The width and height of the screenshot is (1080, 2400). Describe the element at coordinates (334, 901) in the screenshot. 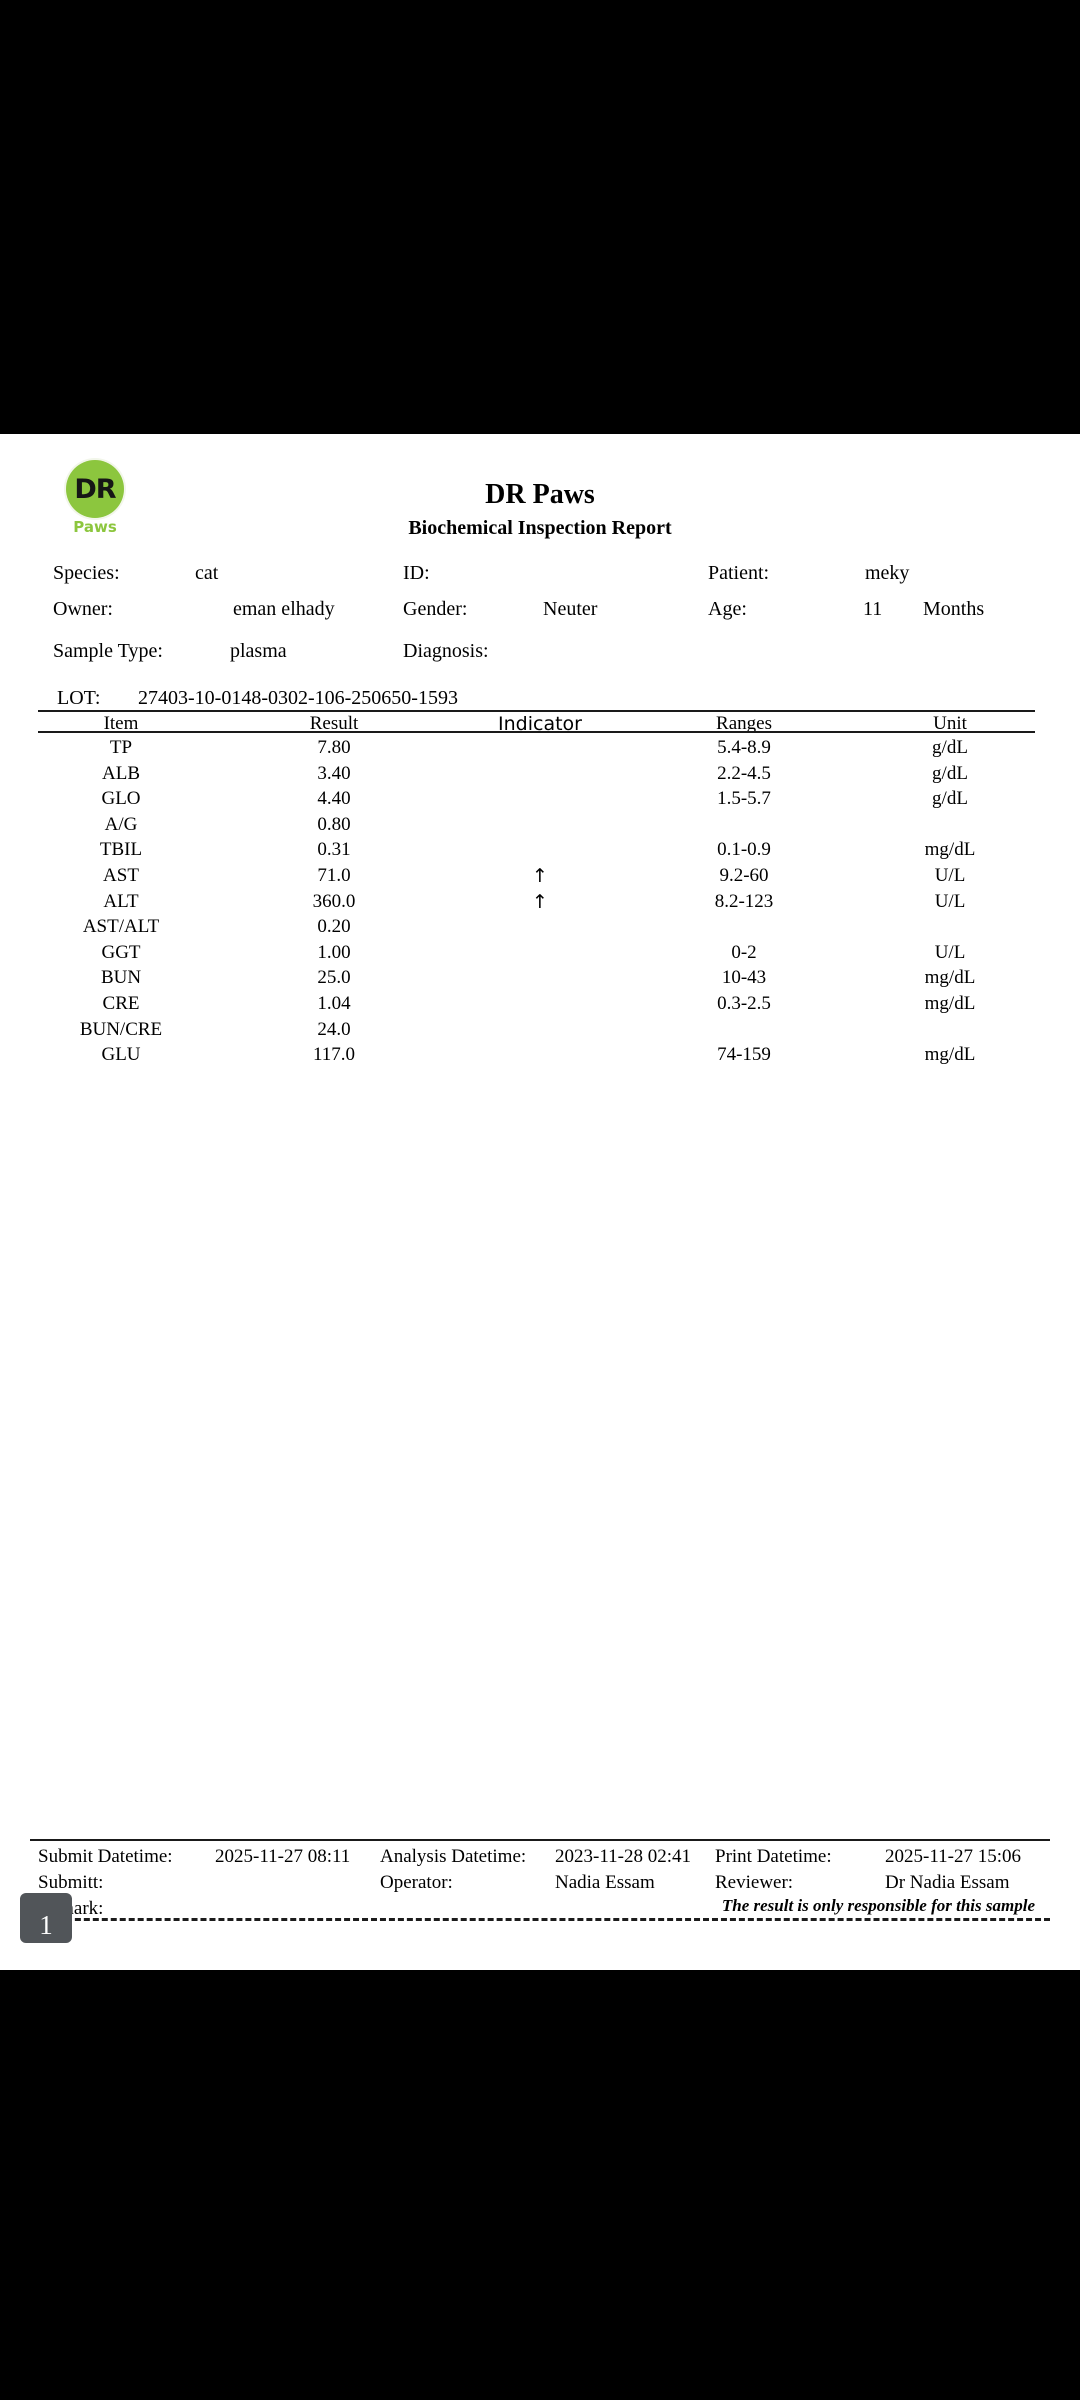

I see `table-cell-result: 360.0` at that location.